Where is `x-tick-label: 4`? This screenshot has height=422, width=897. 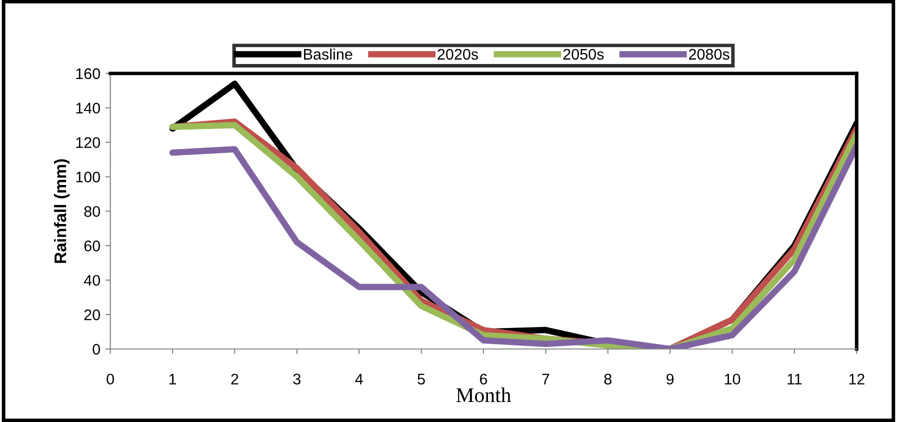
x-tick-label: 4 is located at coordinates (359, 379).